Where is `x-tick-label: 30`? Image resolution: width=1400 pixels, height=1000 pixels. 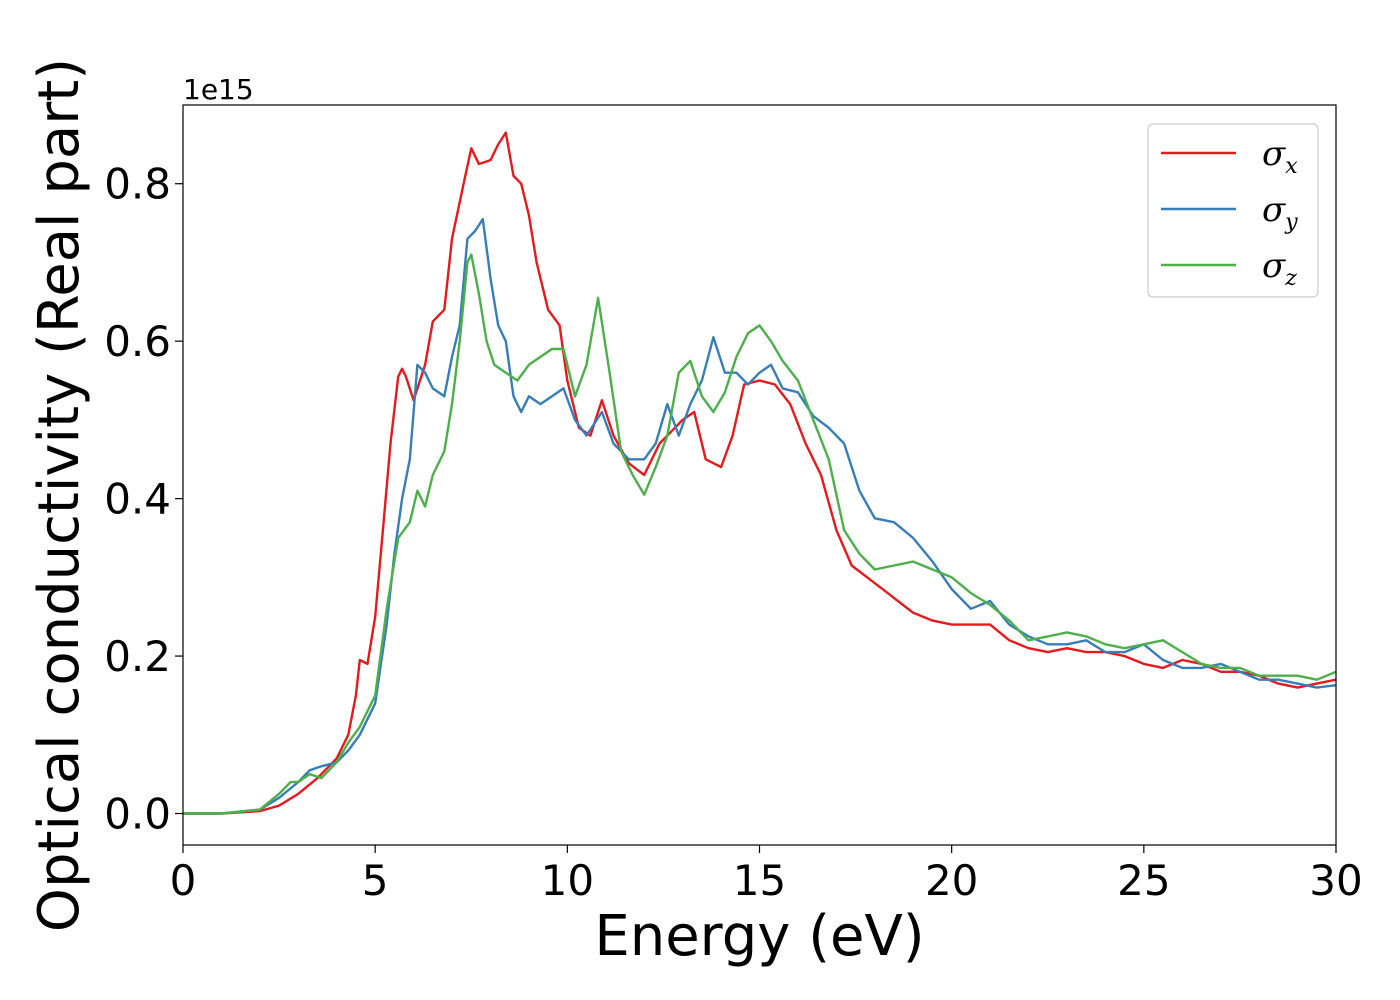 x-tick-label: 30 is located at coordinates (1335, 880).